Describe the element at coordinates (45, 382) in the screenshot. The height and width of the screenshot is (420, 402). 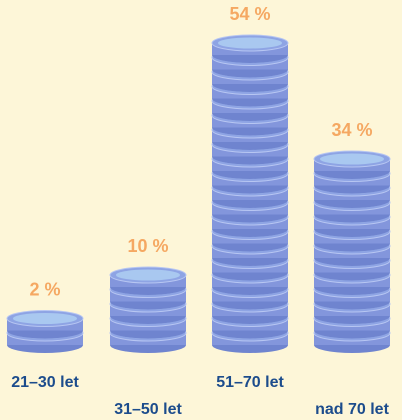
I see `category-label: 21–30 let` at that location.